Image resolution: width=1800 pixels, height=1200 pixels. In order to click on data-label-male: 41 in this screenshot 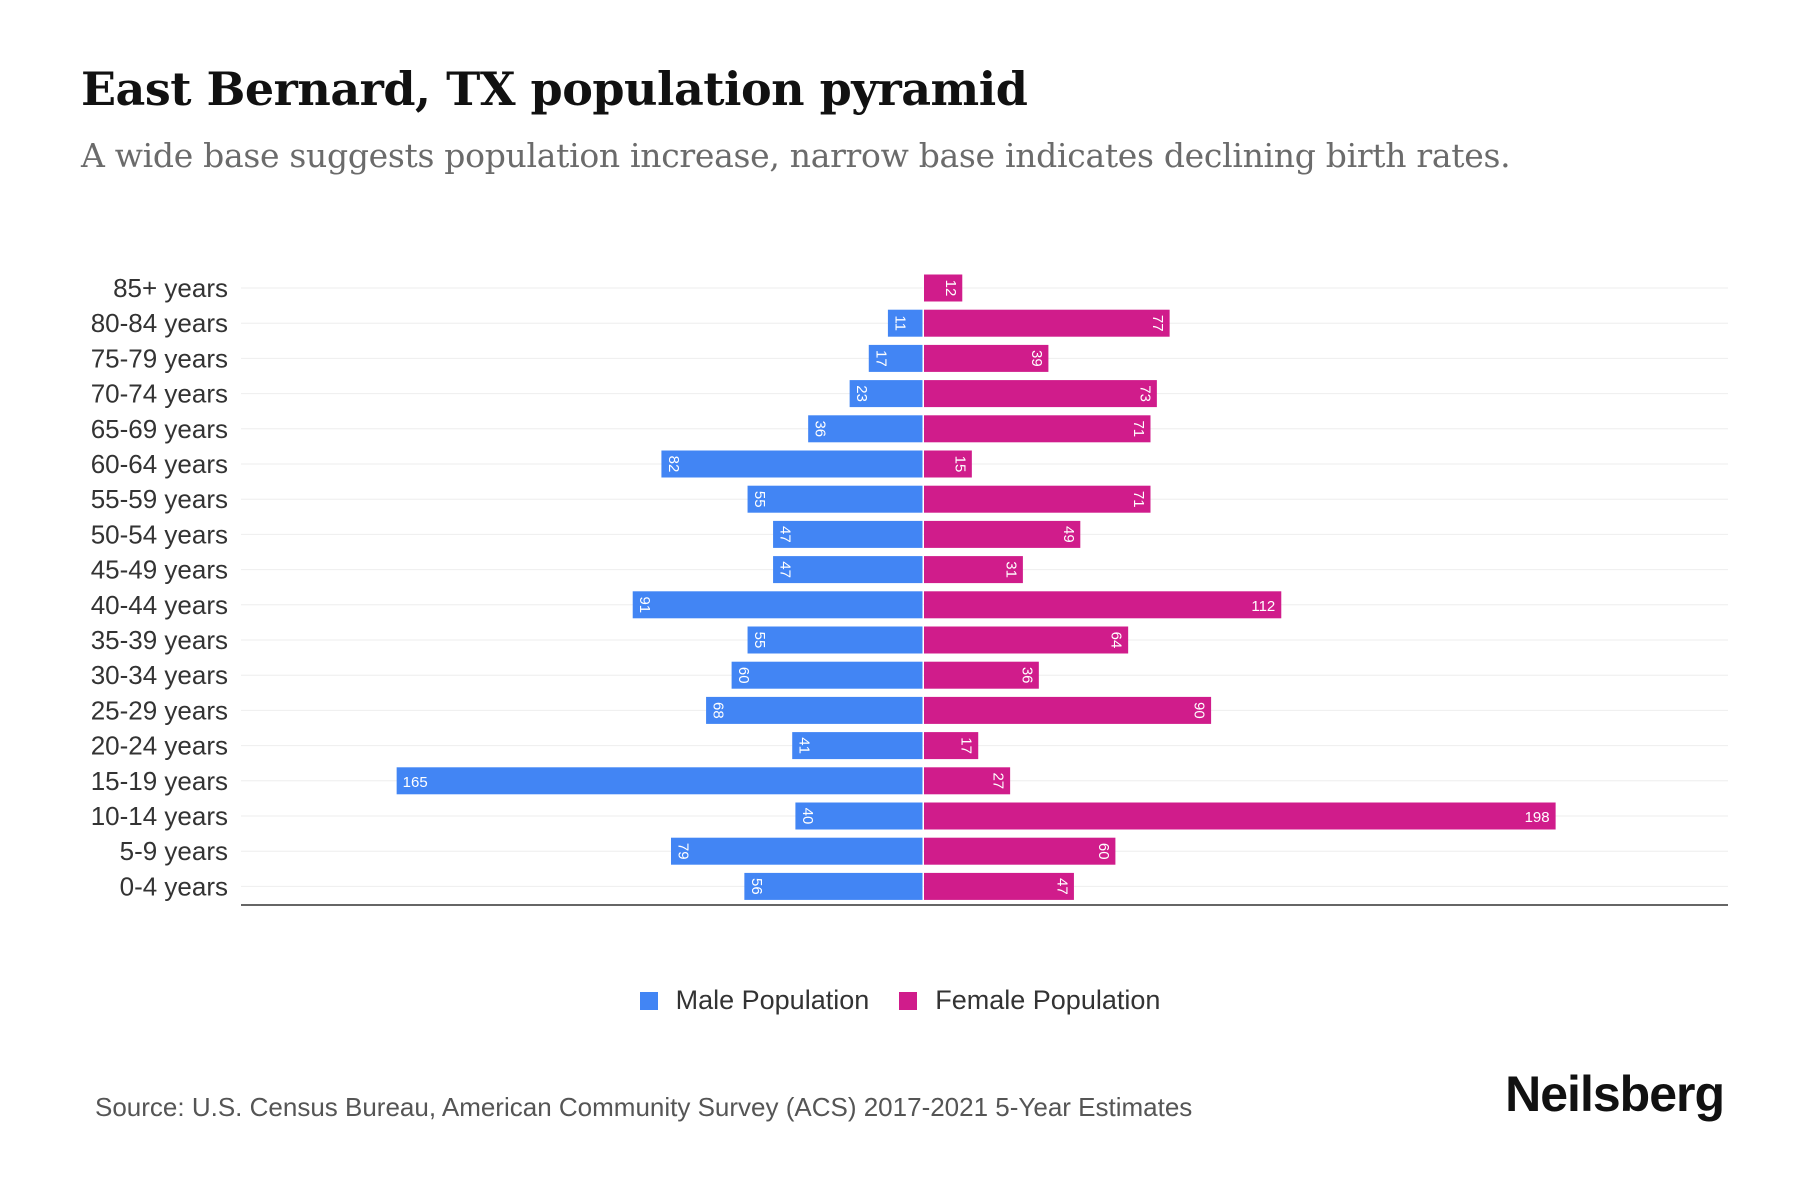, I will do `click(804, 745)`.